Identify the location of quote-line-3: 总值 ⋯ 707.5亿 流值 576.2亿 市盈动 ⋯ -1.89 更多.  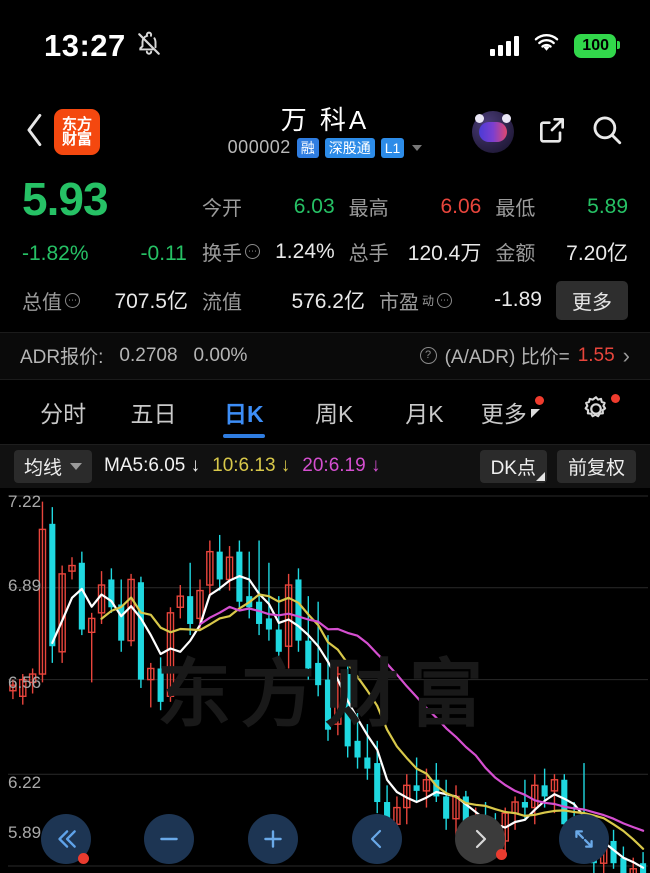
(325, 300).